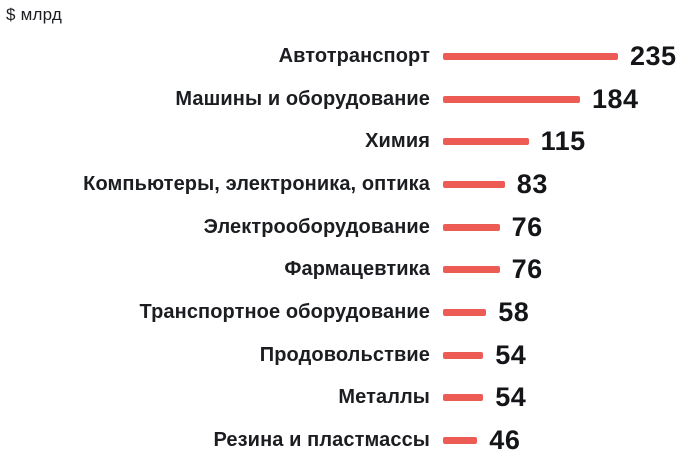  I want to click on bar-value: 83, so click(532, 183).